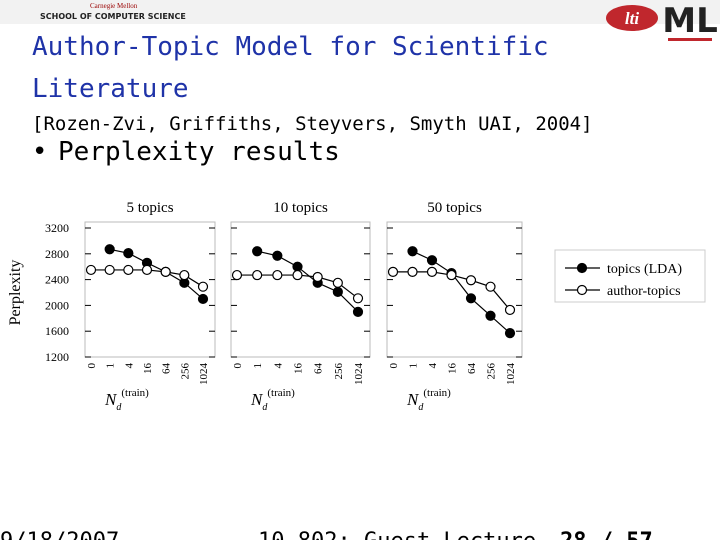 Image resolution: width=720 pixels, height=540 pixels. I want to click on y-tick-label: 1600, so click(57, 331).